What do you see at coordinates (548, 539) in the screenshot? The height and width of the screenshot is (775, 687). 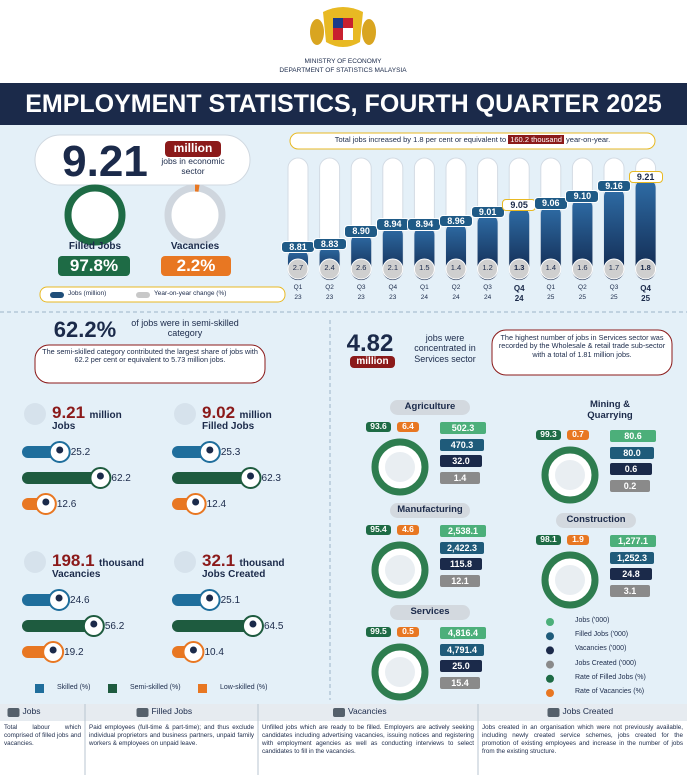 I see `filled-rate: 98.1` at bounding box center [548, 539].